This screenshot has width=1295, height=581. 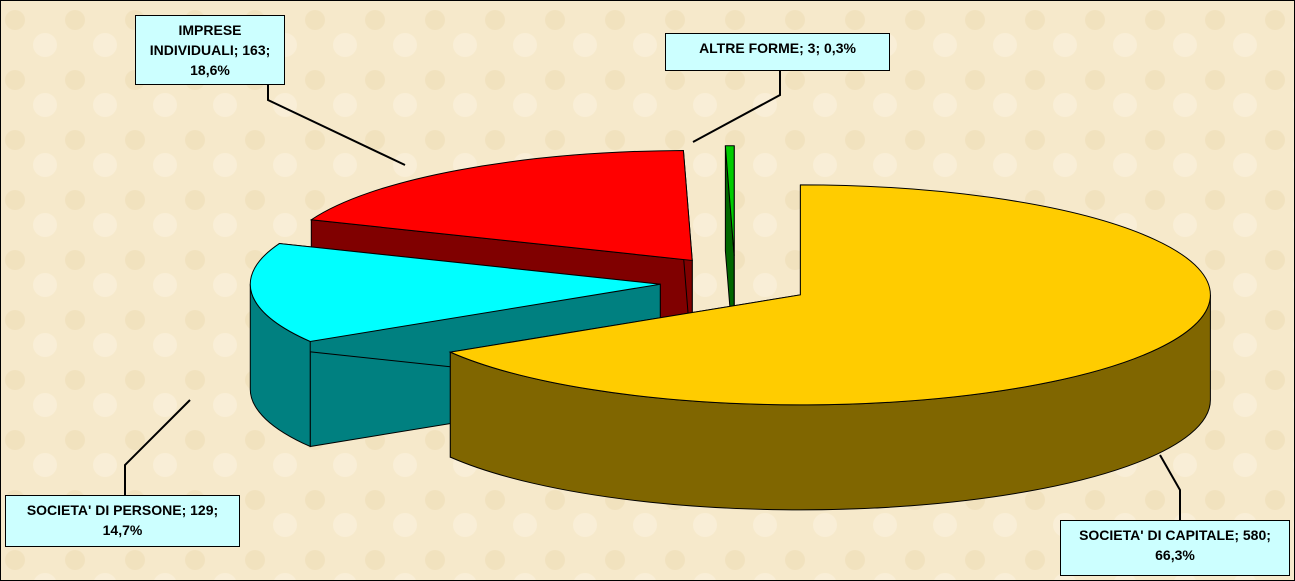 I want to click on data-label: SOCIETA' DI PERSONE; 129; 14,7%, so click(x=122, y=521).